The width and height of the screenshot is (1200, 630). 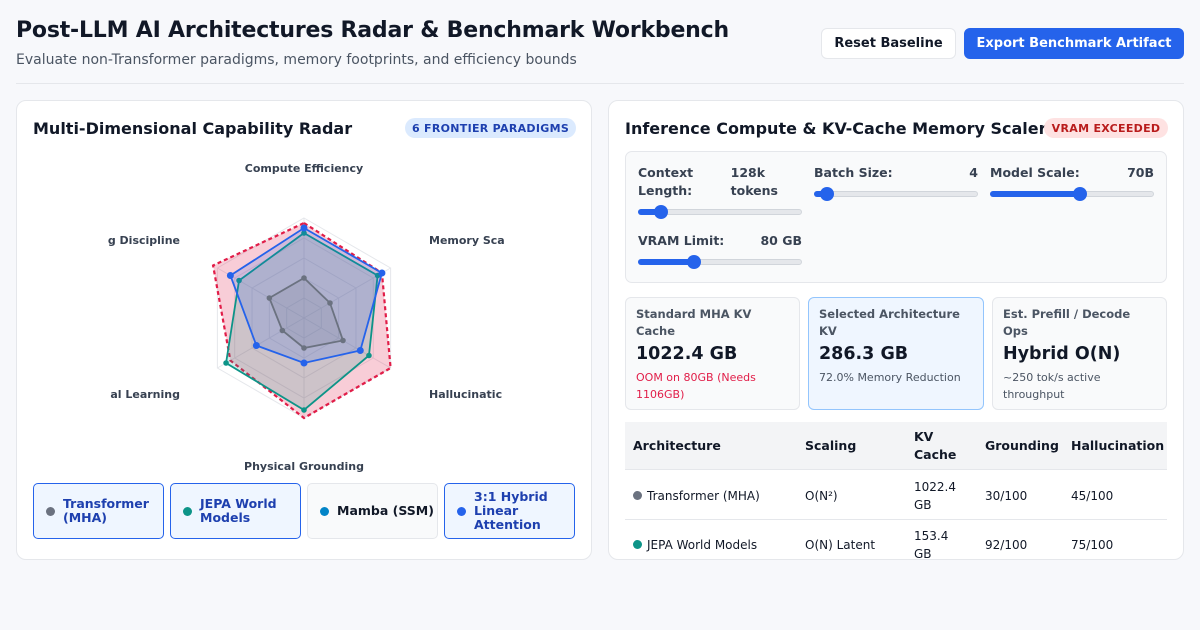 I want to click on context-length-label: Context, so click(x=666, y=172).